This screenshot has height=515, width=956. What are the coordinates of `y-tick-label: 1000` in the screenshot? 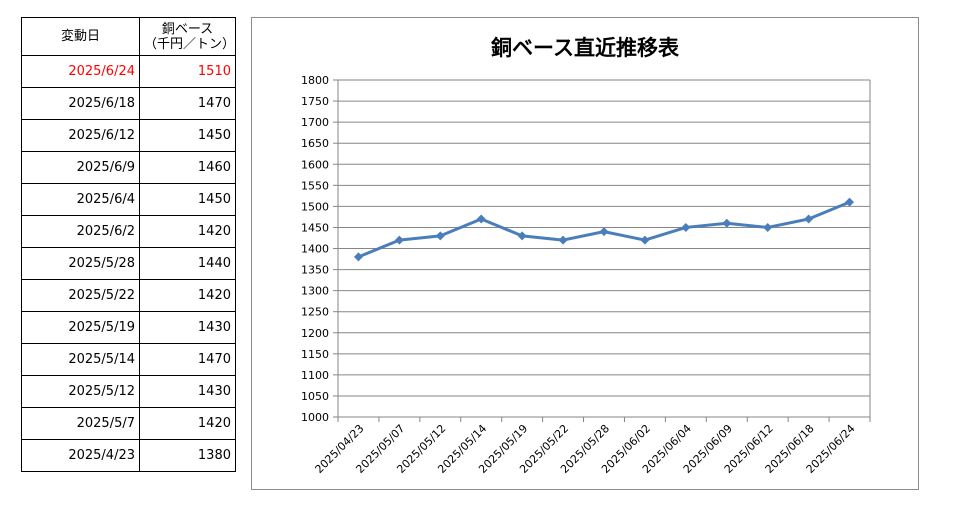 It's located at (315, 417).